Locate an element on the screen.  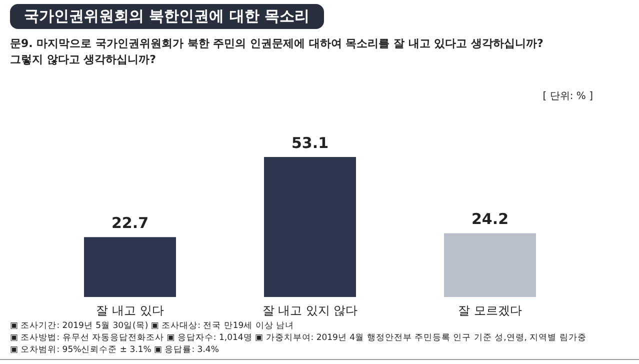
text: ▣ 오차범위: 95%신뢰수준 ± 3.1% ▣ 응답률: 3.4% is located at coordinates (115, 350).